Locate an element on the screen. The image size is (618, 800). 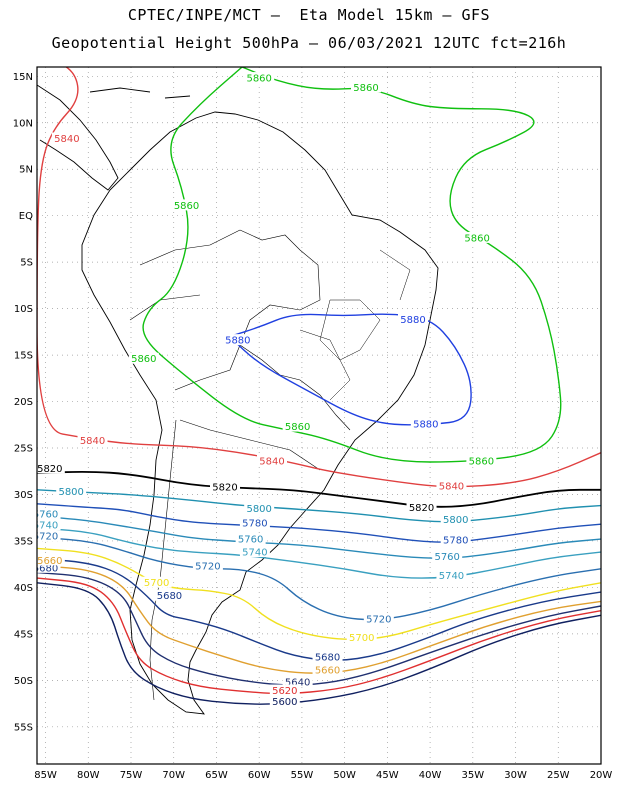
lon-tick-label: 45W is located at coordinates (387, 775).